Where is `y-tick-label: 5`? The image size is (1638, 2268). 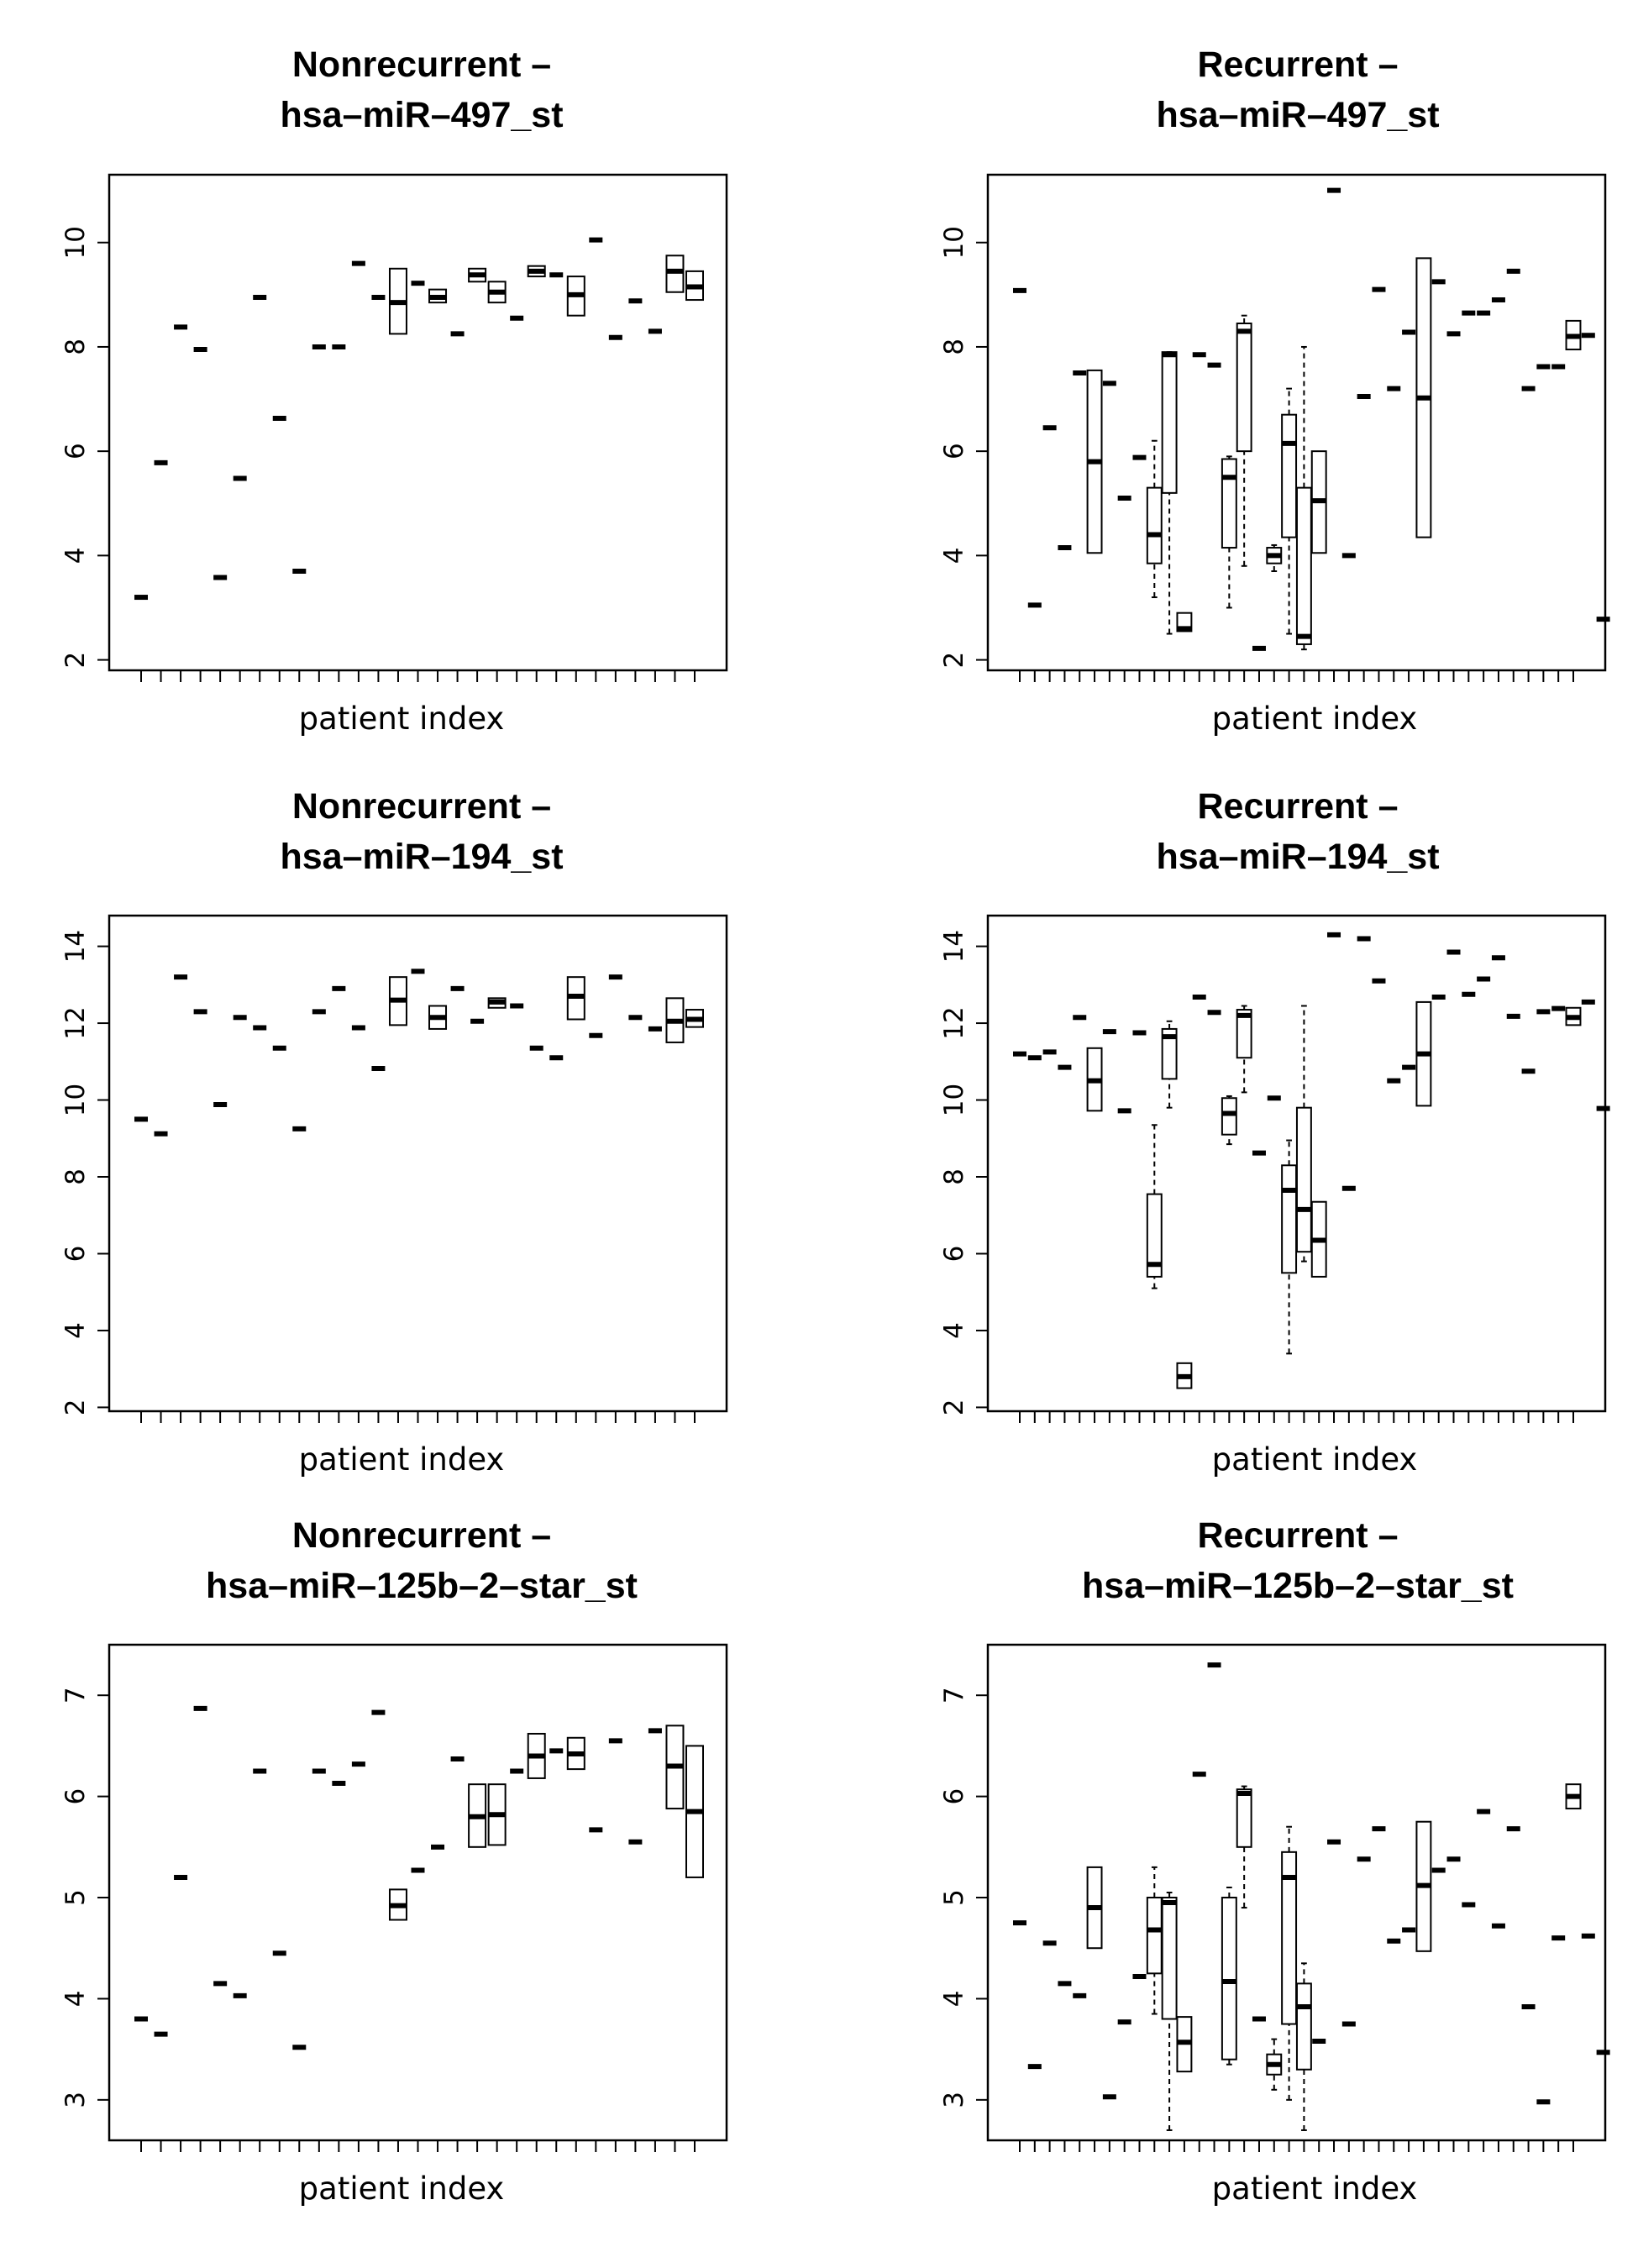 y-tick-label: 5 is located at coordinates (75, 1897).